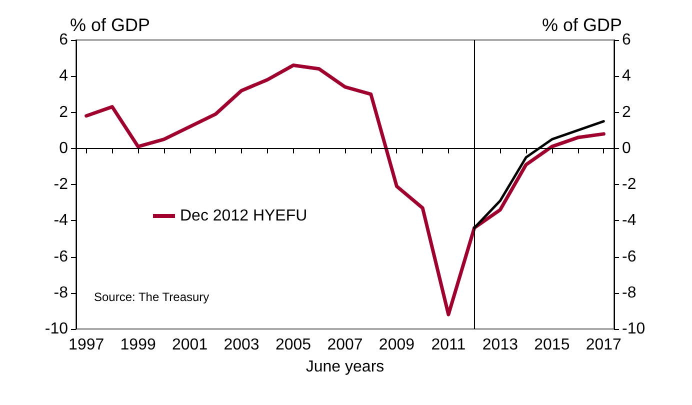 The image size is (692, 405). What do you see at coordinates (396, 345) in the screenshot?
I see `x-tick-label: 2009` at bounding box center [396, 345].